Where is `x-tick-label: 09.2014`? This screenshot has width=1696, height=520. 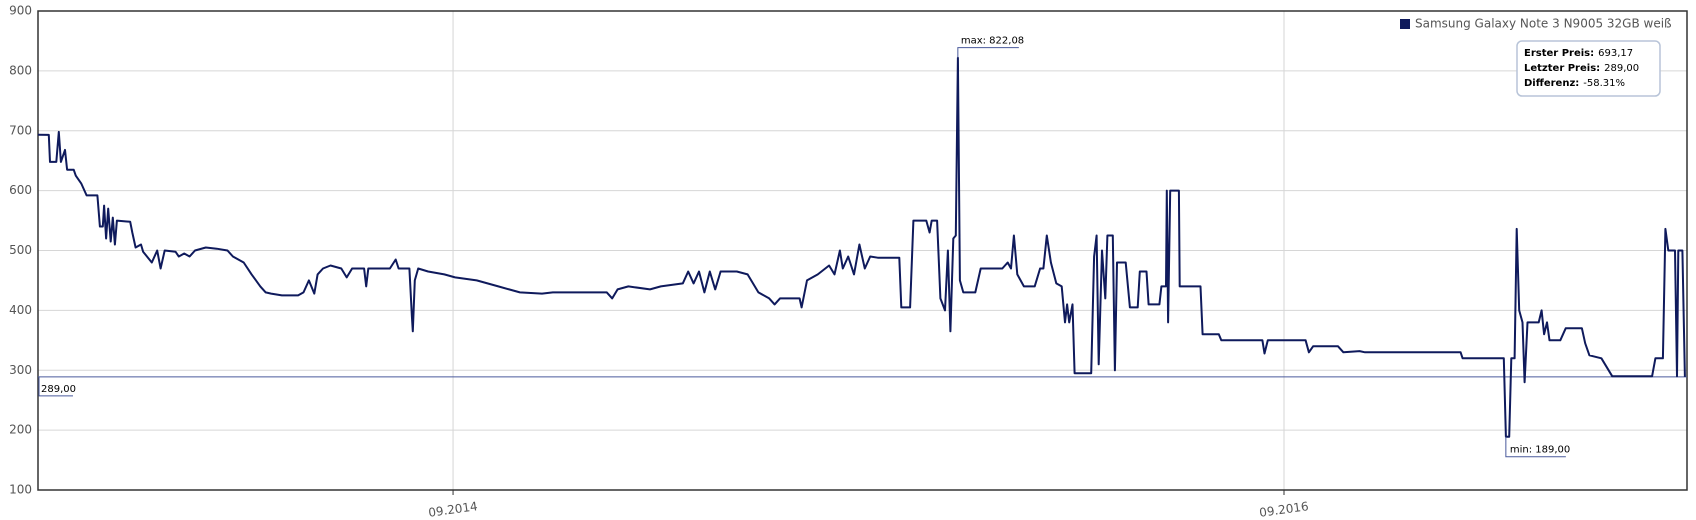
x-tick-label: 09.2014 is located at coordinates (452, 509).